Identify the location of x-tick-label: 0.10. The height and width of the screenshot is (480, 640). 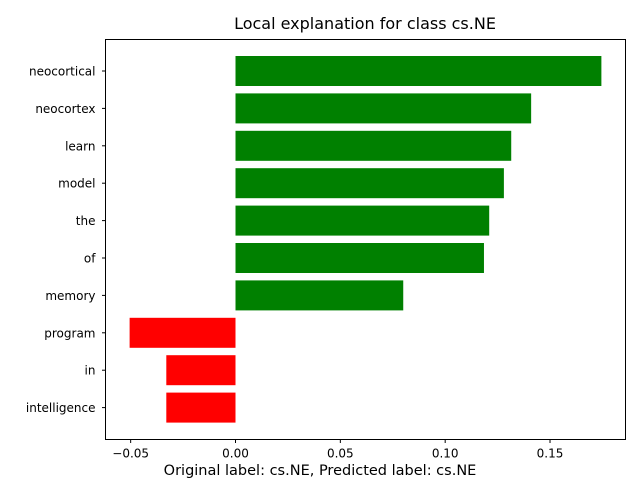
(445, 454).